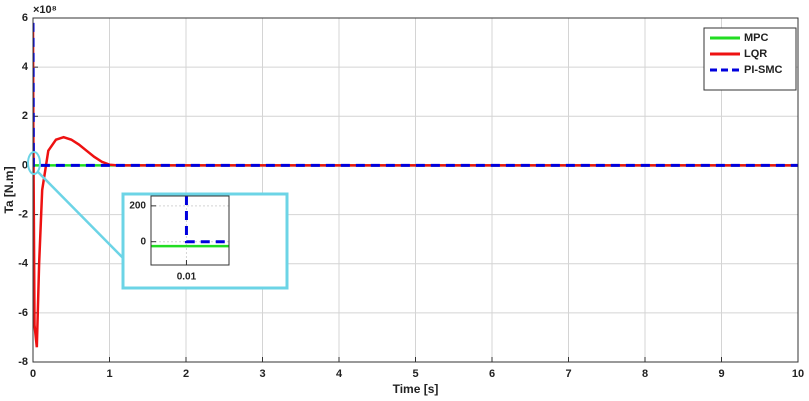 The image size is (809, 401). Describe the element at coordinates (23, 264) in the screenshot. I see `y-tick-label: -4` at that location.